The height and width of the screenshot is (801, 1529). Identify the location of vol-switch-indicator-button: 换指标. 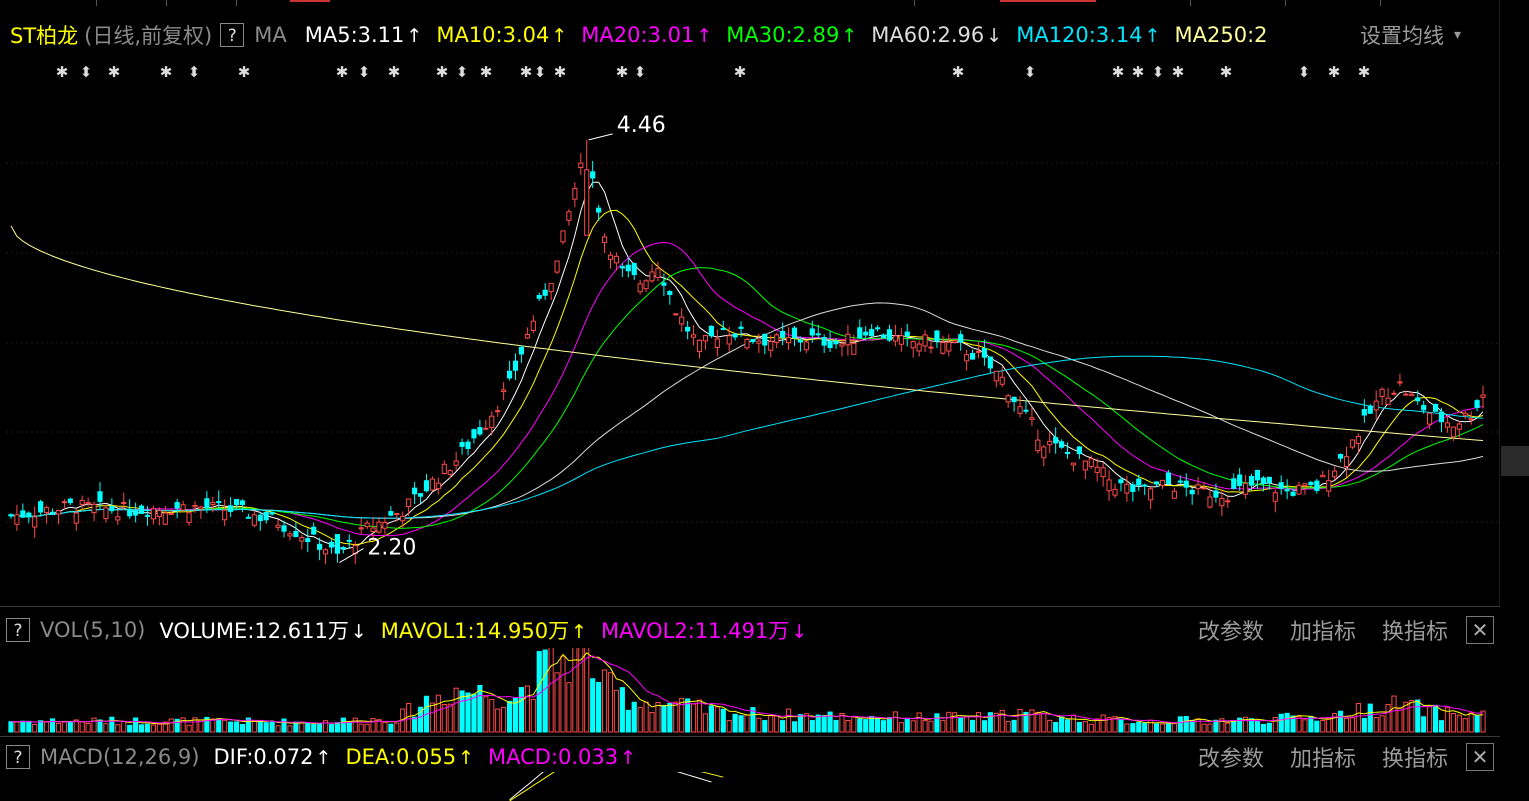
(1415, 632).